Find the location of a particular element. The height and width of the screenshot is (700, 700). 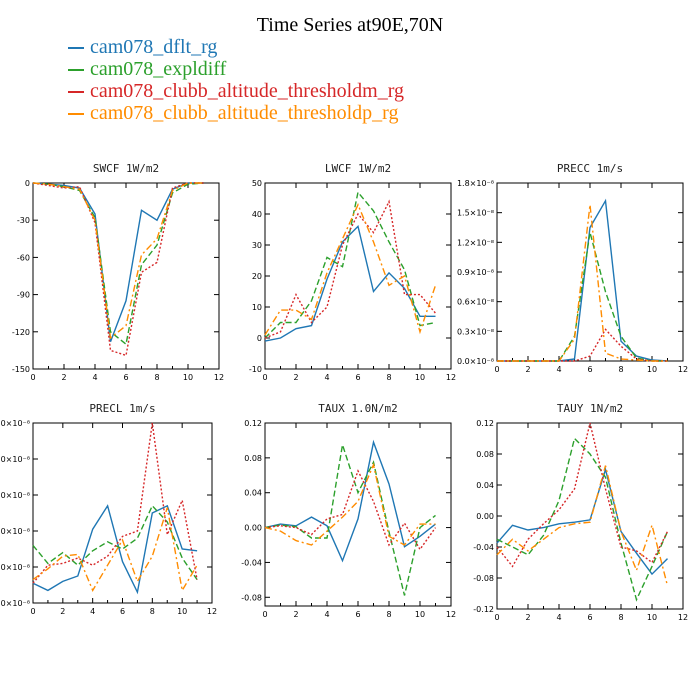

panel-0: SWCF 1W/m2 0 2 4 6 8 10 12 0 -30 -60 -90 -120 -150 is located at coordinates (118, 272).